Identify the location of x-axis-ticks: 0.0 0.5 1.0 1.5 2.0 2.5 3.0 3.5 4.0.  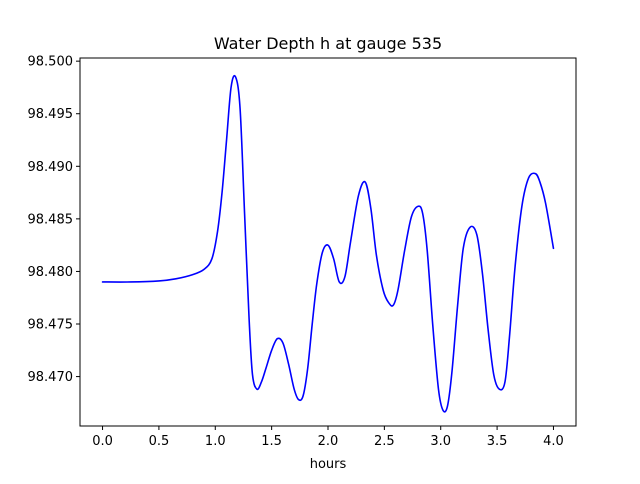
(328, 437).